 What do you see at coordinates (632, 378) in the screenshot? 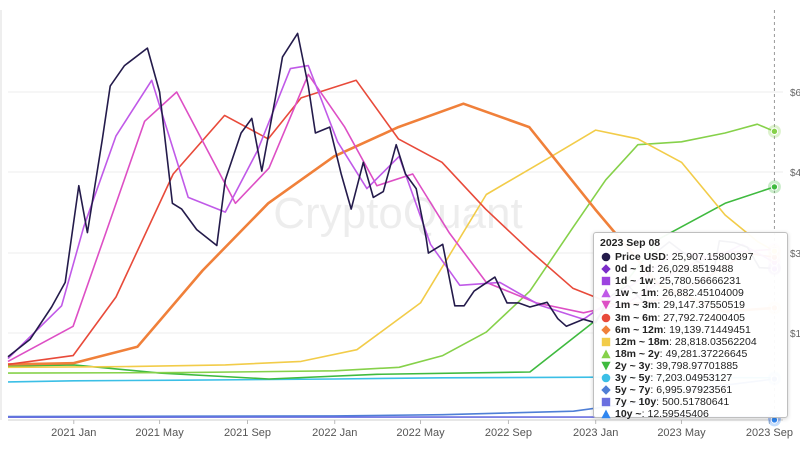
I see `tooltip-label: 3y ~ 5y` at bounding box center [632, 378].